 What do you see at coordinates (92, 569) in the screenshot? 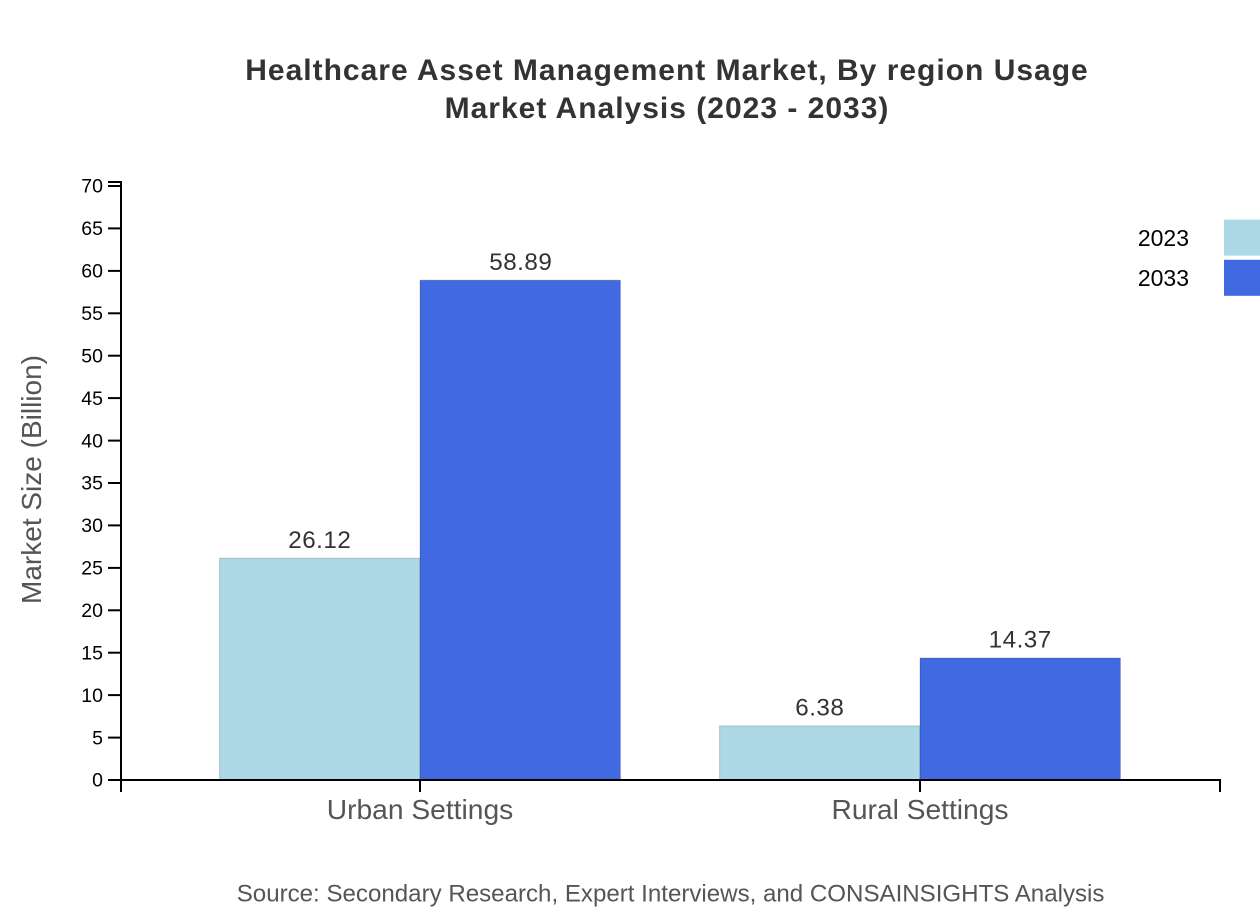
I see `svg-text: 25` at bounding box center [92, 569].